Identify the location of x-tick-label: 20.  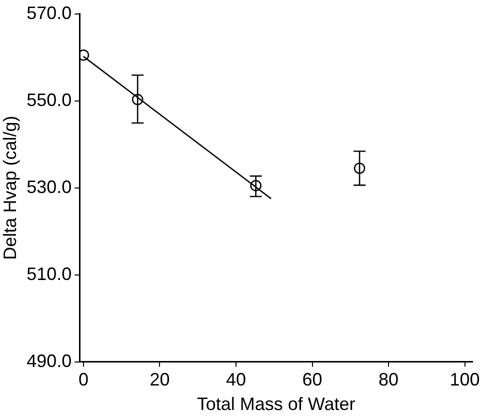
(160, 380).